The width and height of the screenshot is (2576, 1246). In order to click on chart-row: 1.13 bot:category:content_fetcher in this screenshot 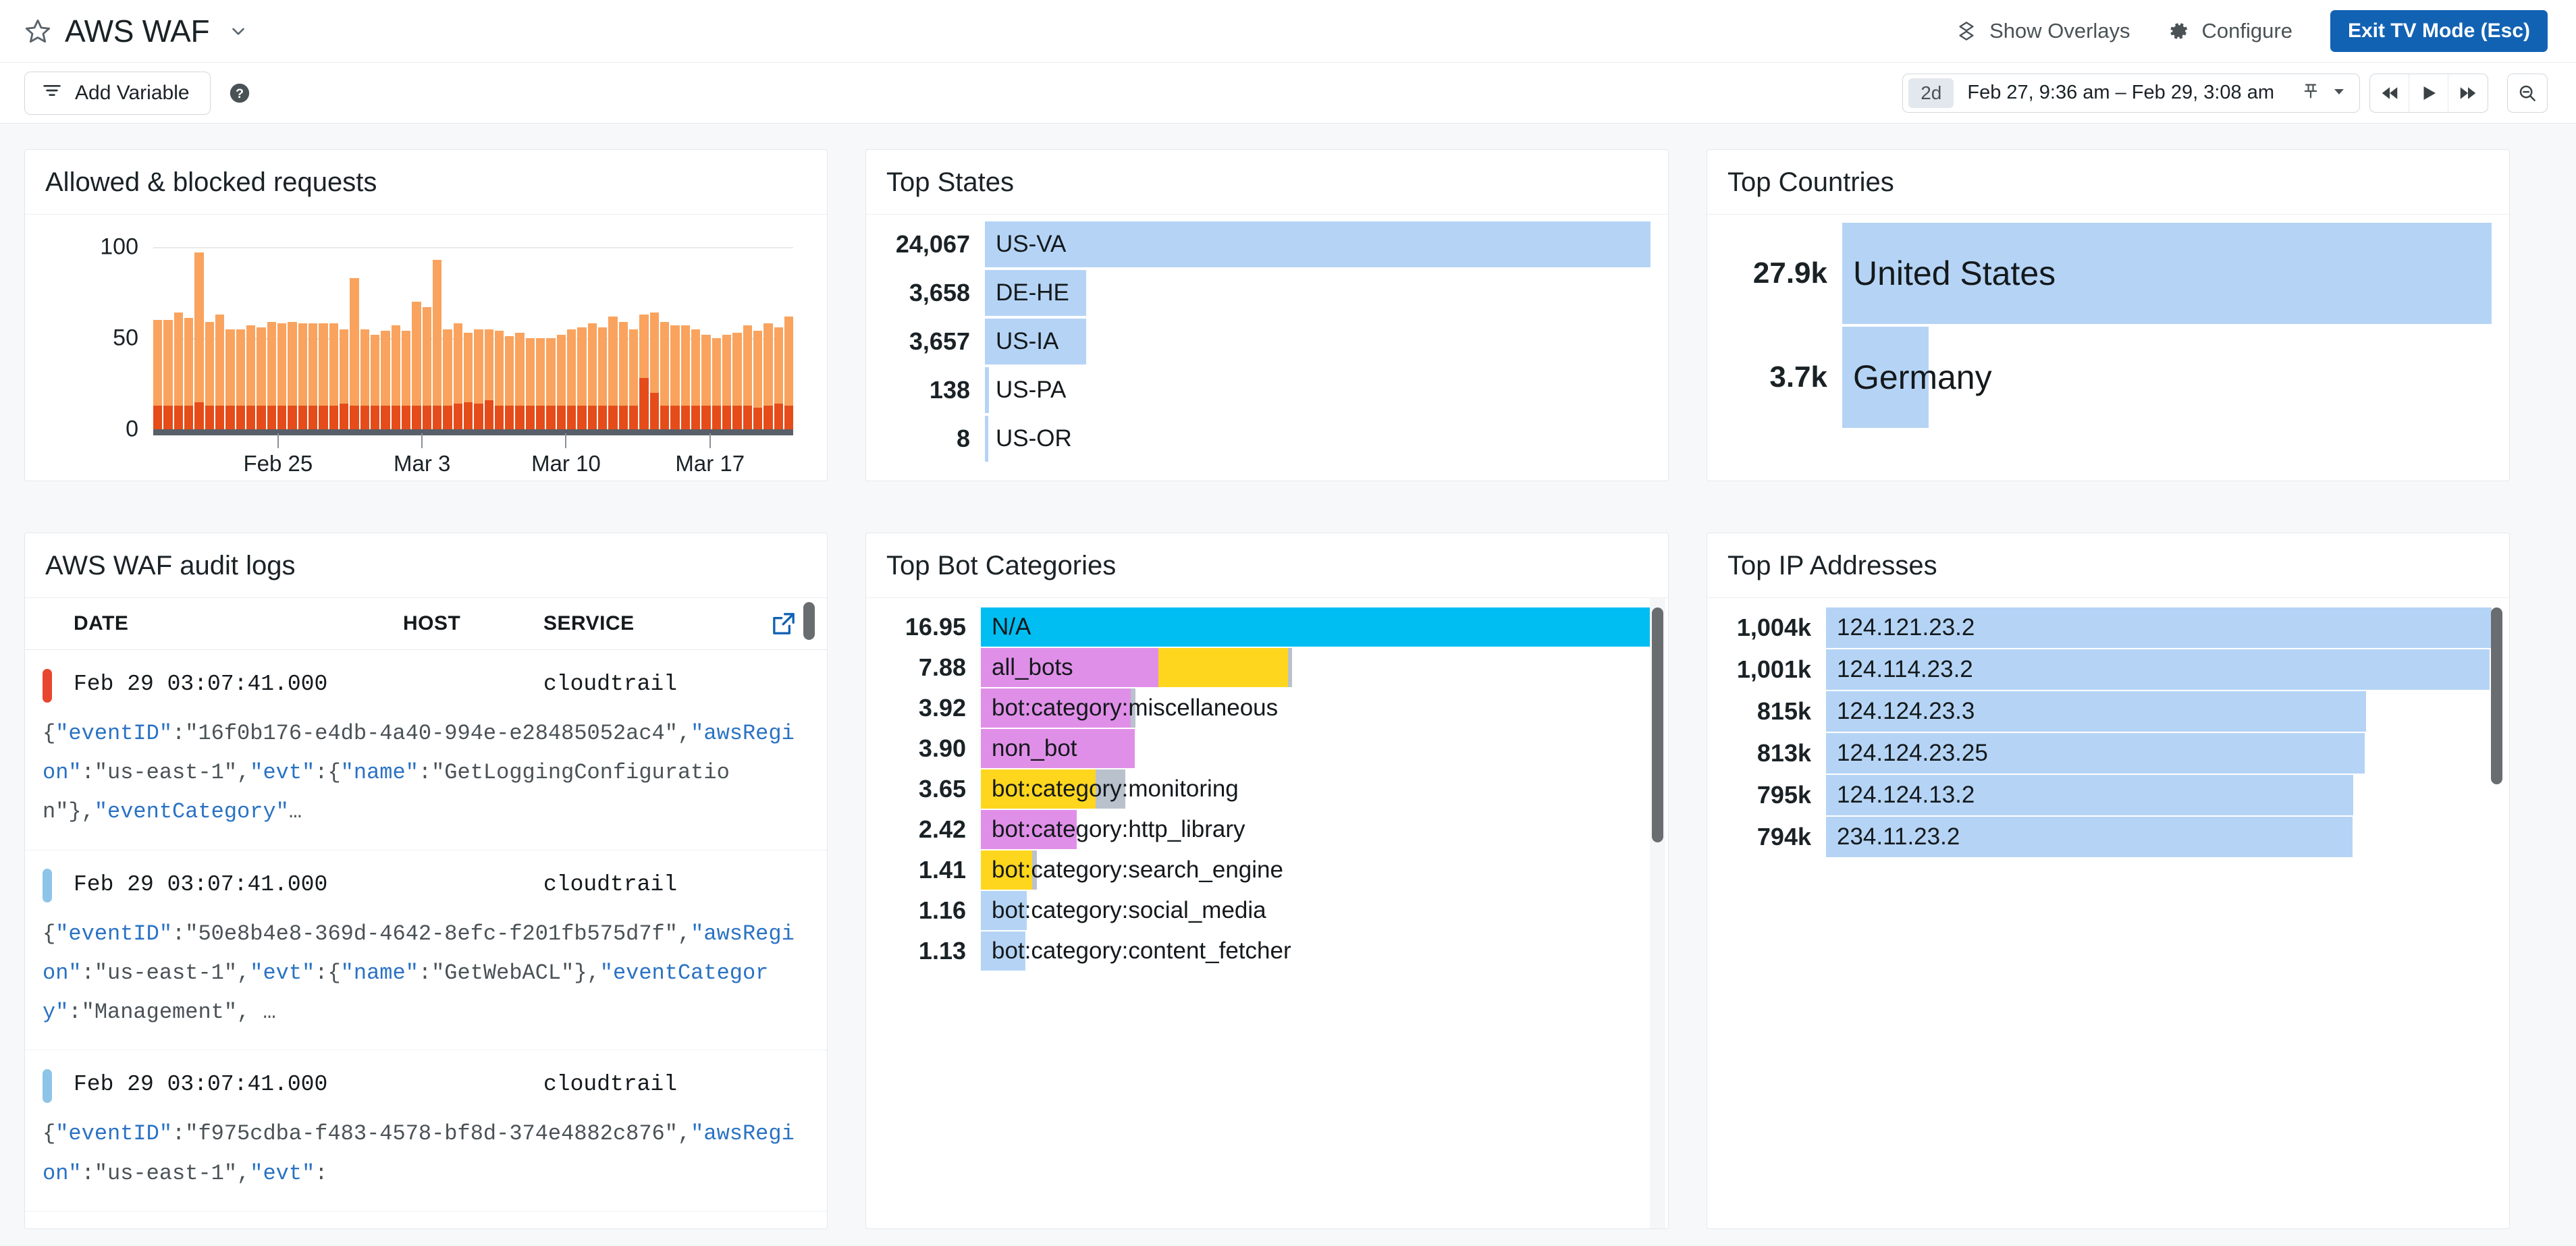, I will do `click(1258, 951)`.